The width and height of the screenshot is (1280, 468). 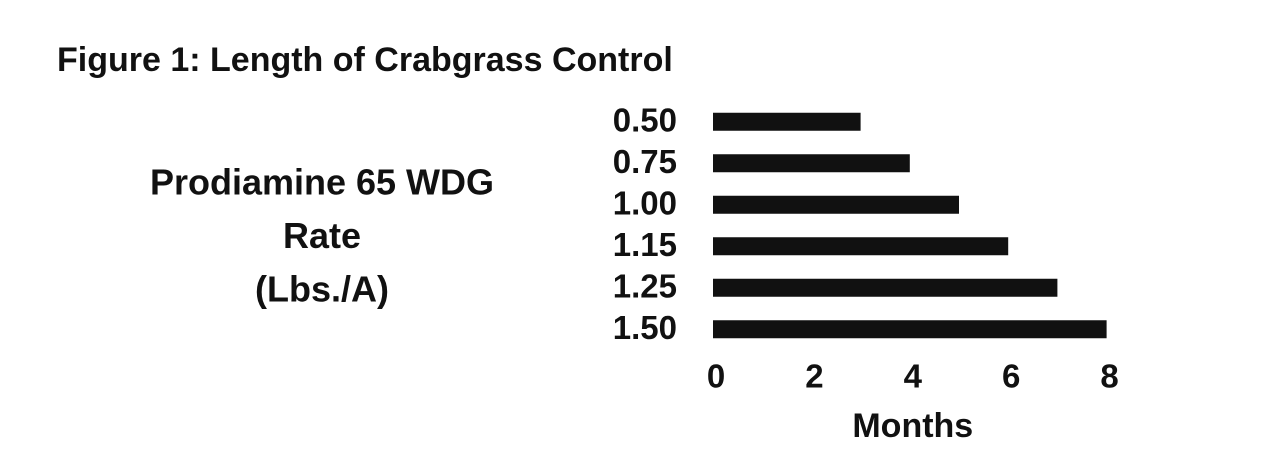 I want to click on y-tick-label: 0.75, so click(x=645, y=161).